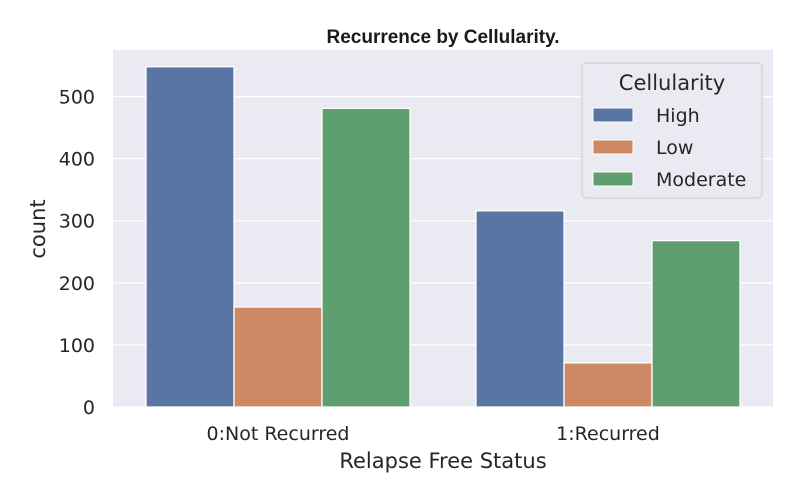 The image size is (800, 500). I want to click on y-tick-label: 500, so click(77, 98).